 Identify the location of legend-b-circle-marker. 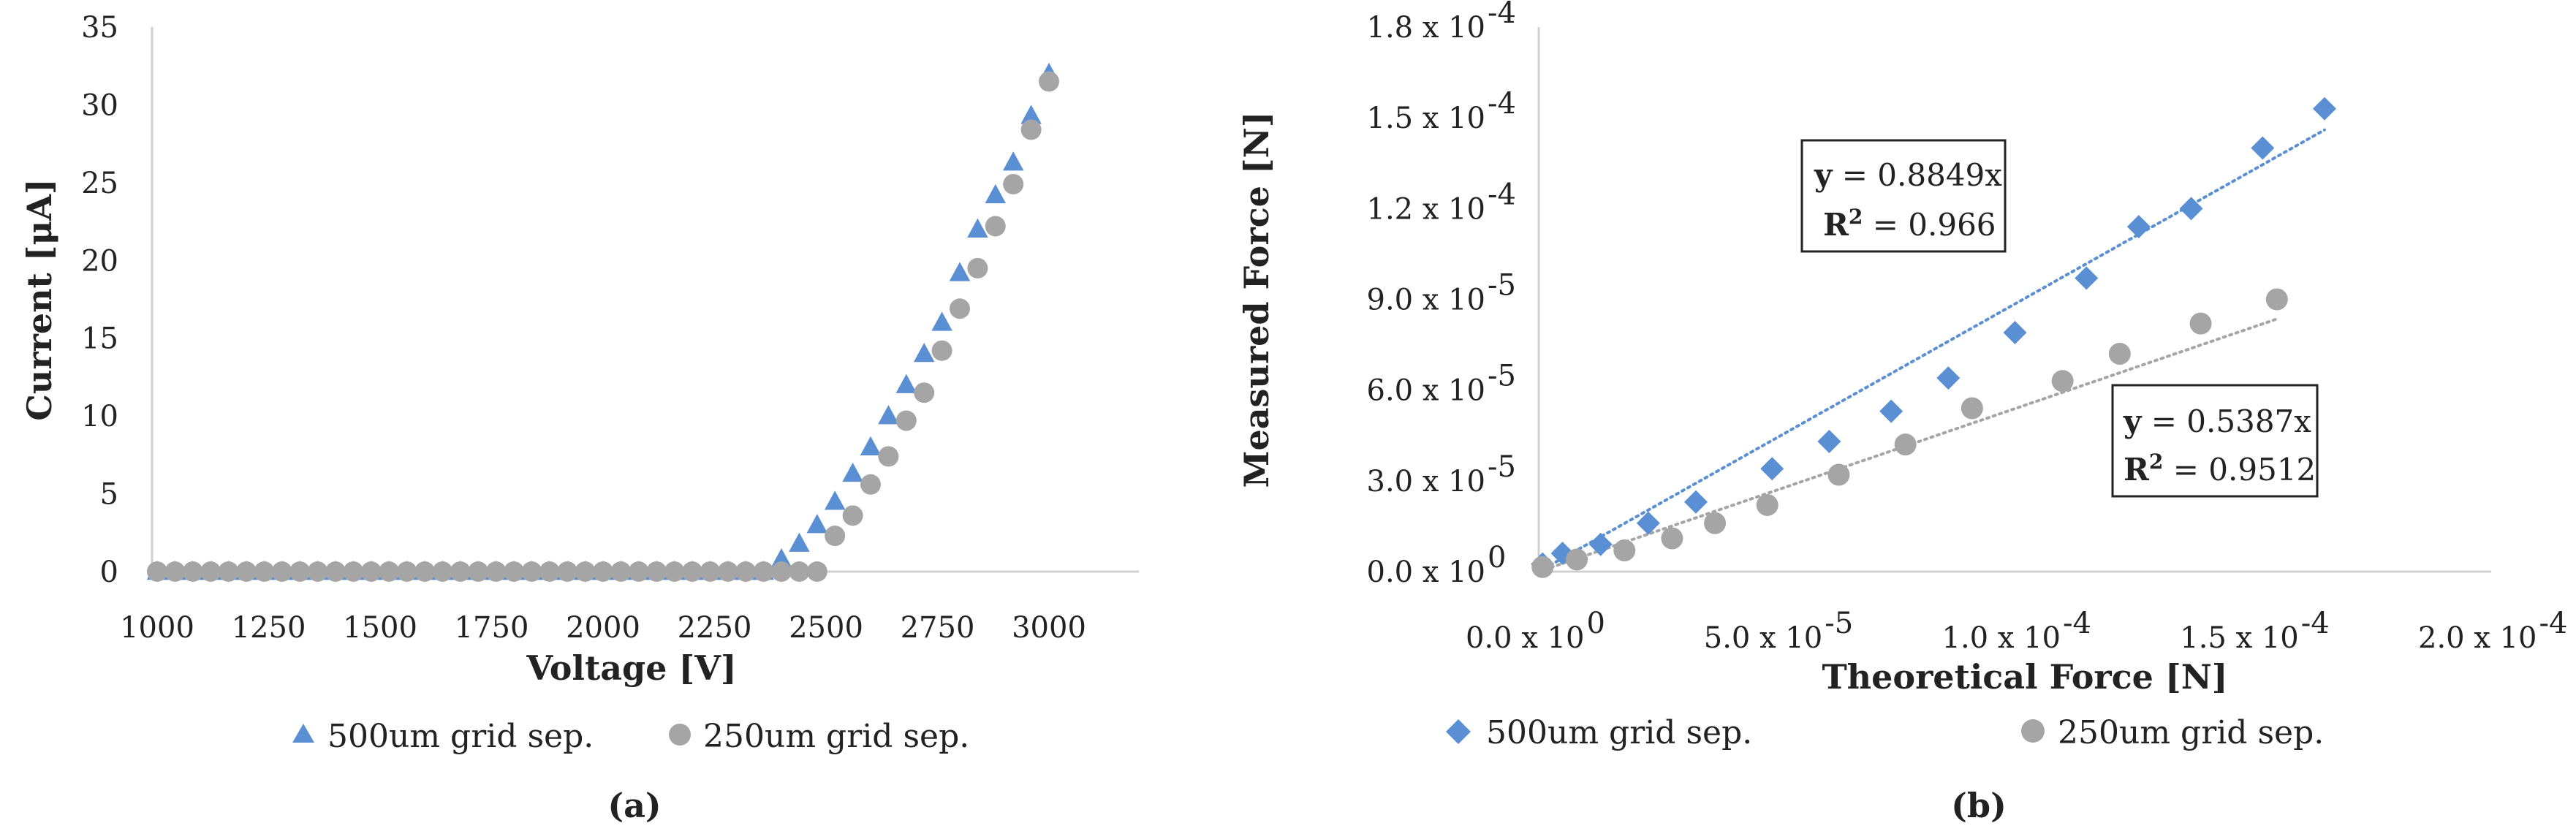
(2033, 731).